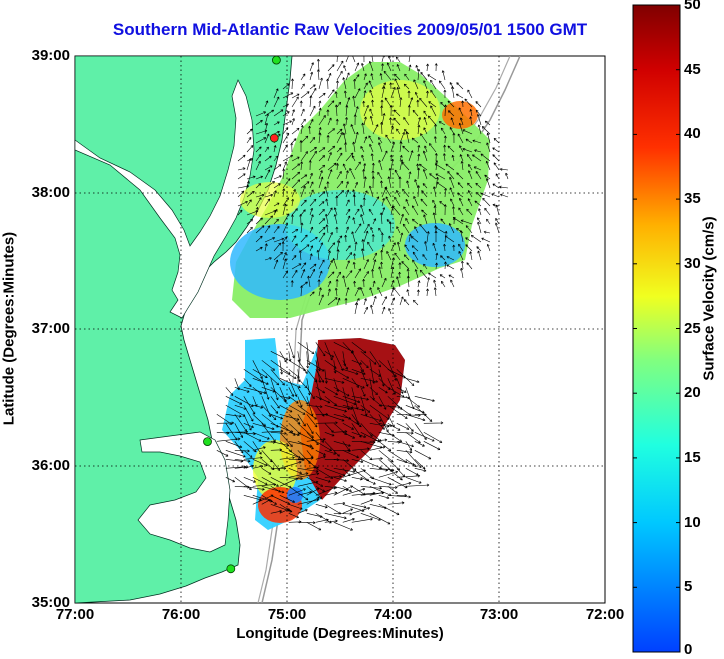 The image size is (724, 659). Describe the element at coordinates (499, 614) in the screenshot. I see `x-tick-label: 73:00` at that location.